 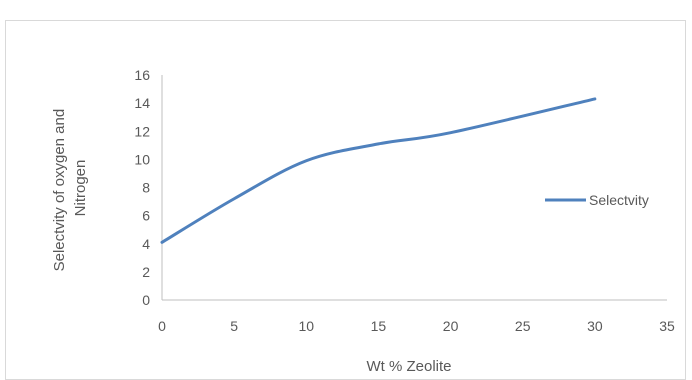 I want to click on x-tick-label: 30, so click(x=595, y=326).